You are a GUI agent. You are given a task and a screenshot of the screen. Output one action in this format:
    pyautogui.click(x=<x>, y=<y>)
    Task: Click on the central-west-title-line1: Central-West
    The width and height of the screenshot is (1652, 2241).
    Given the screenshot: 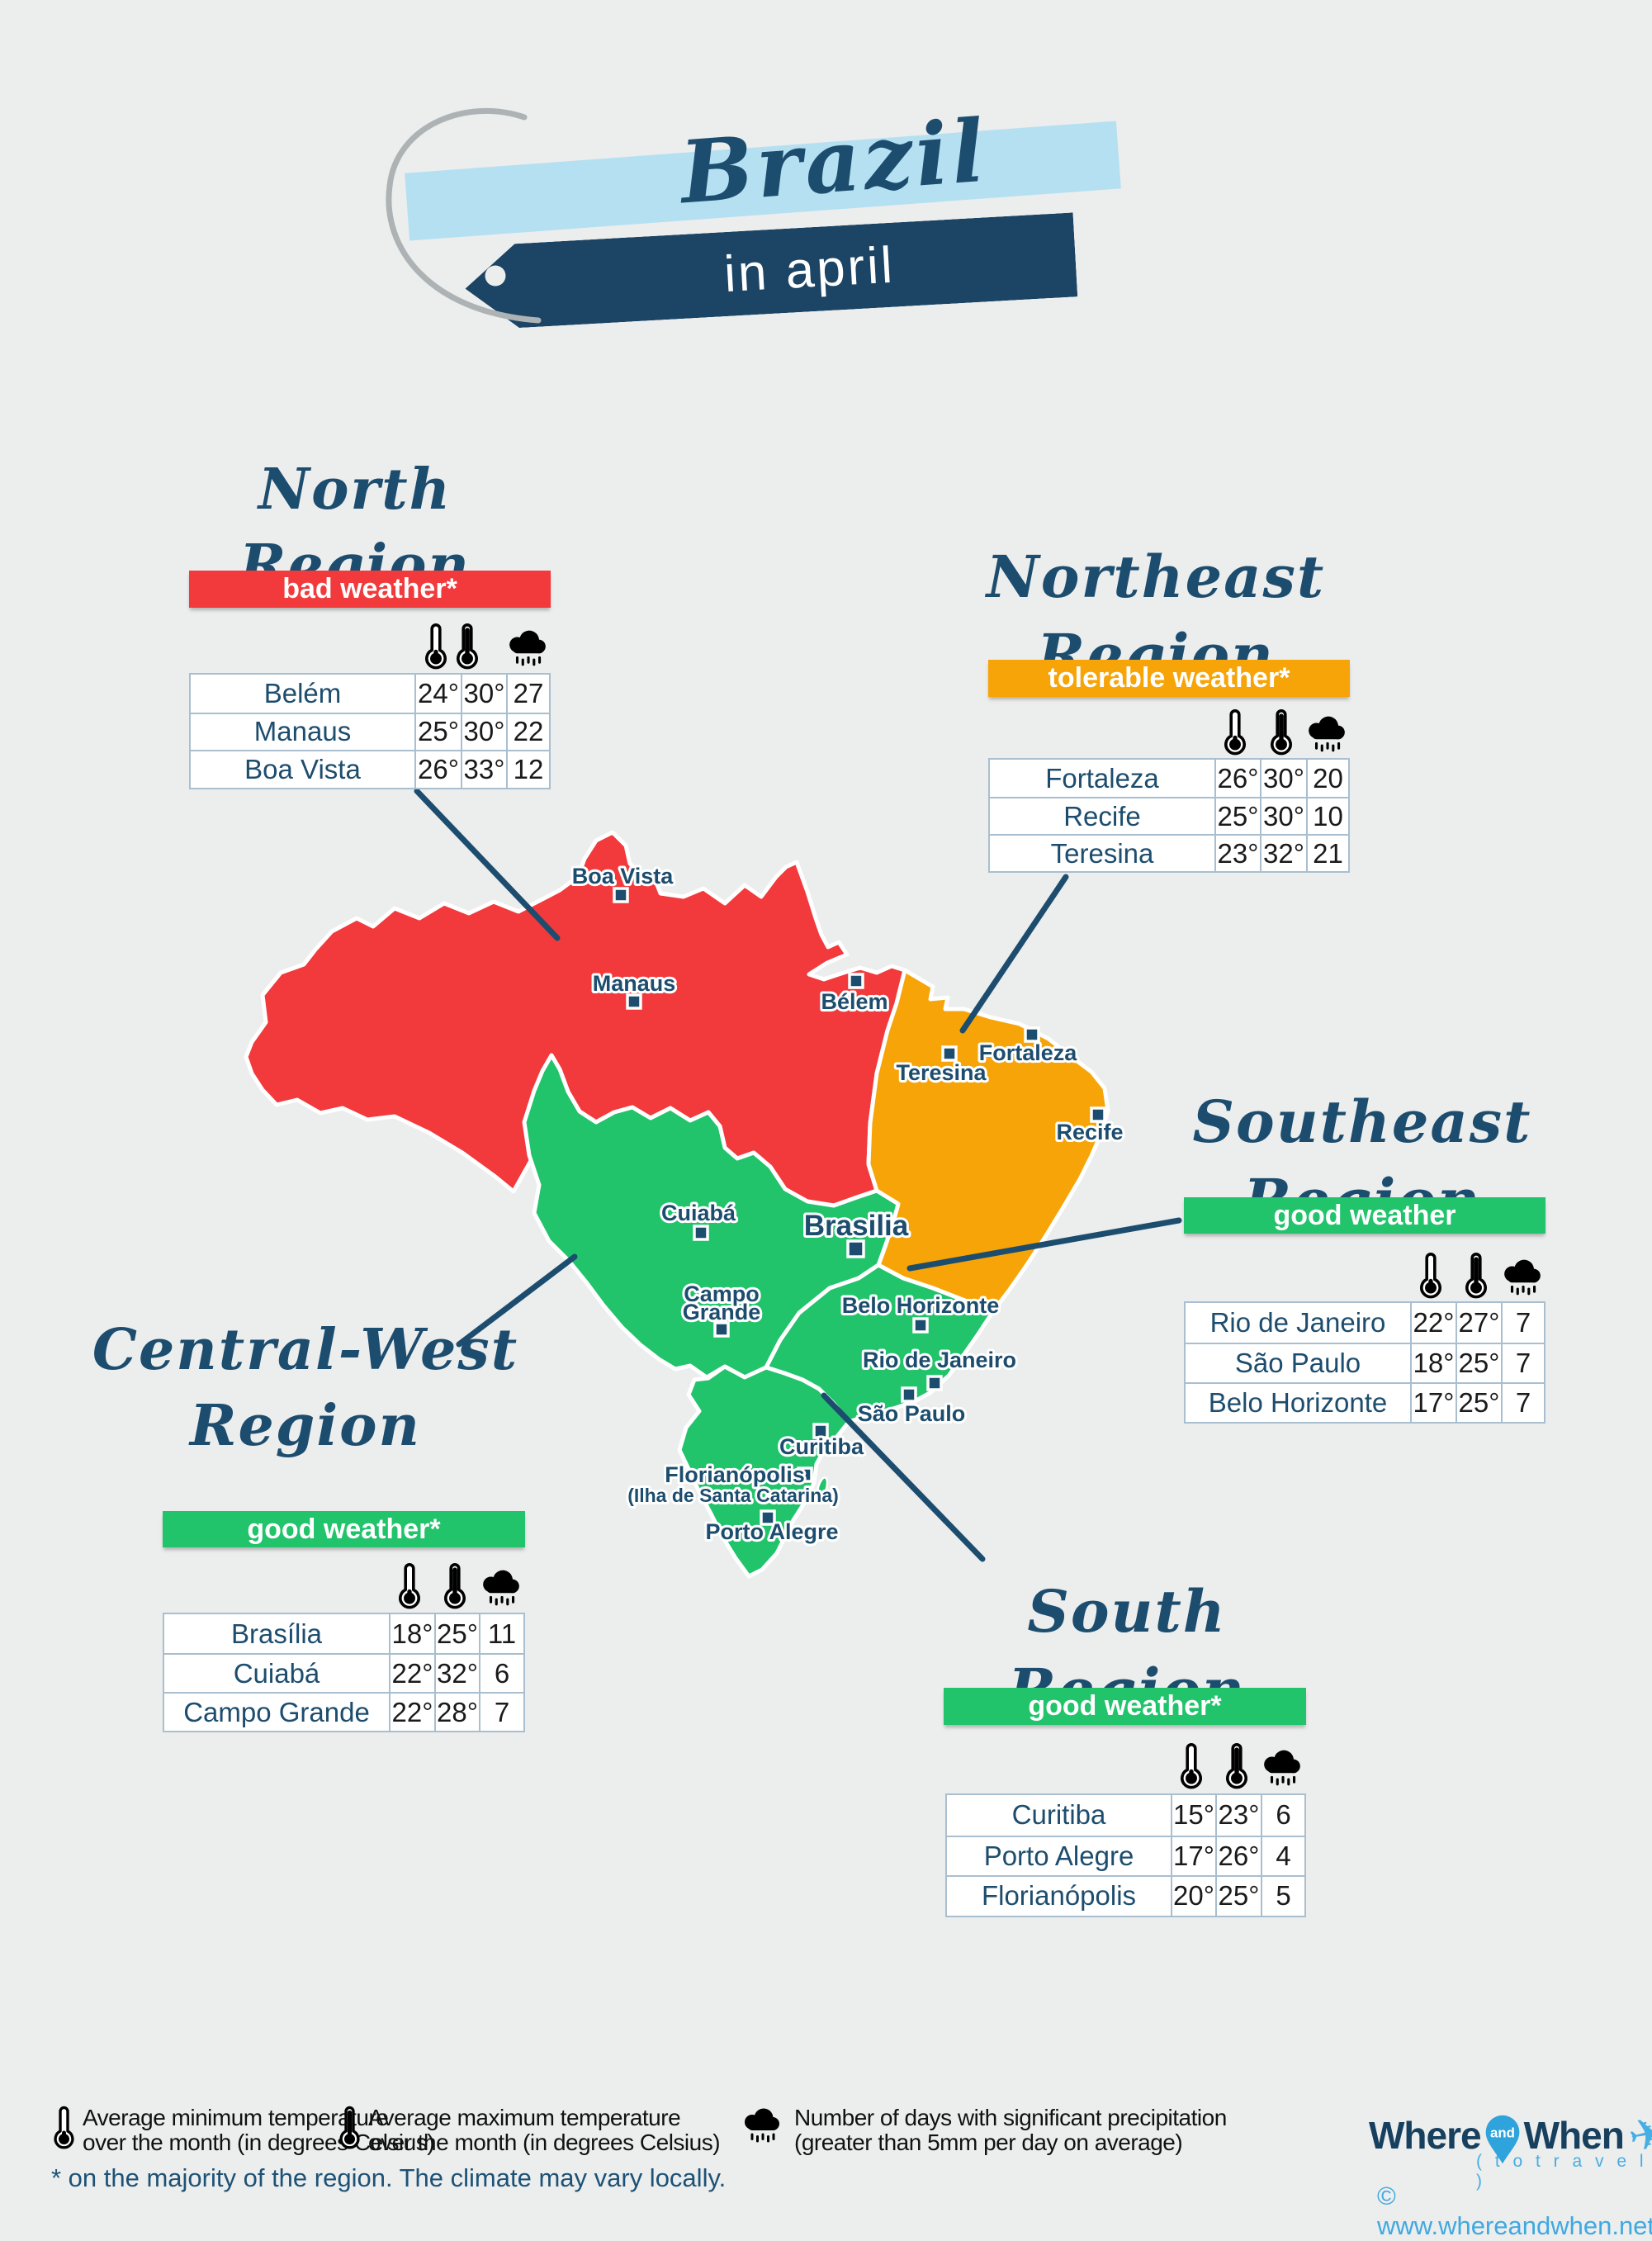 What is the action you would take?
    pyautogui.click(x=305, y=1350)
    